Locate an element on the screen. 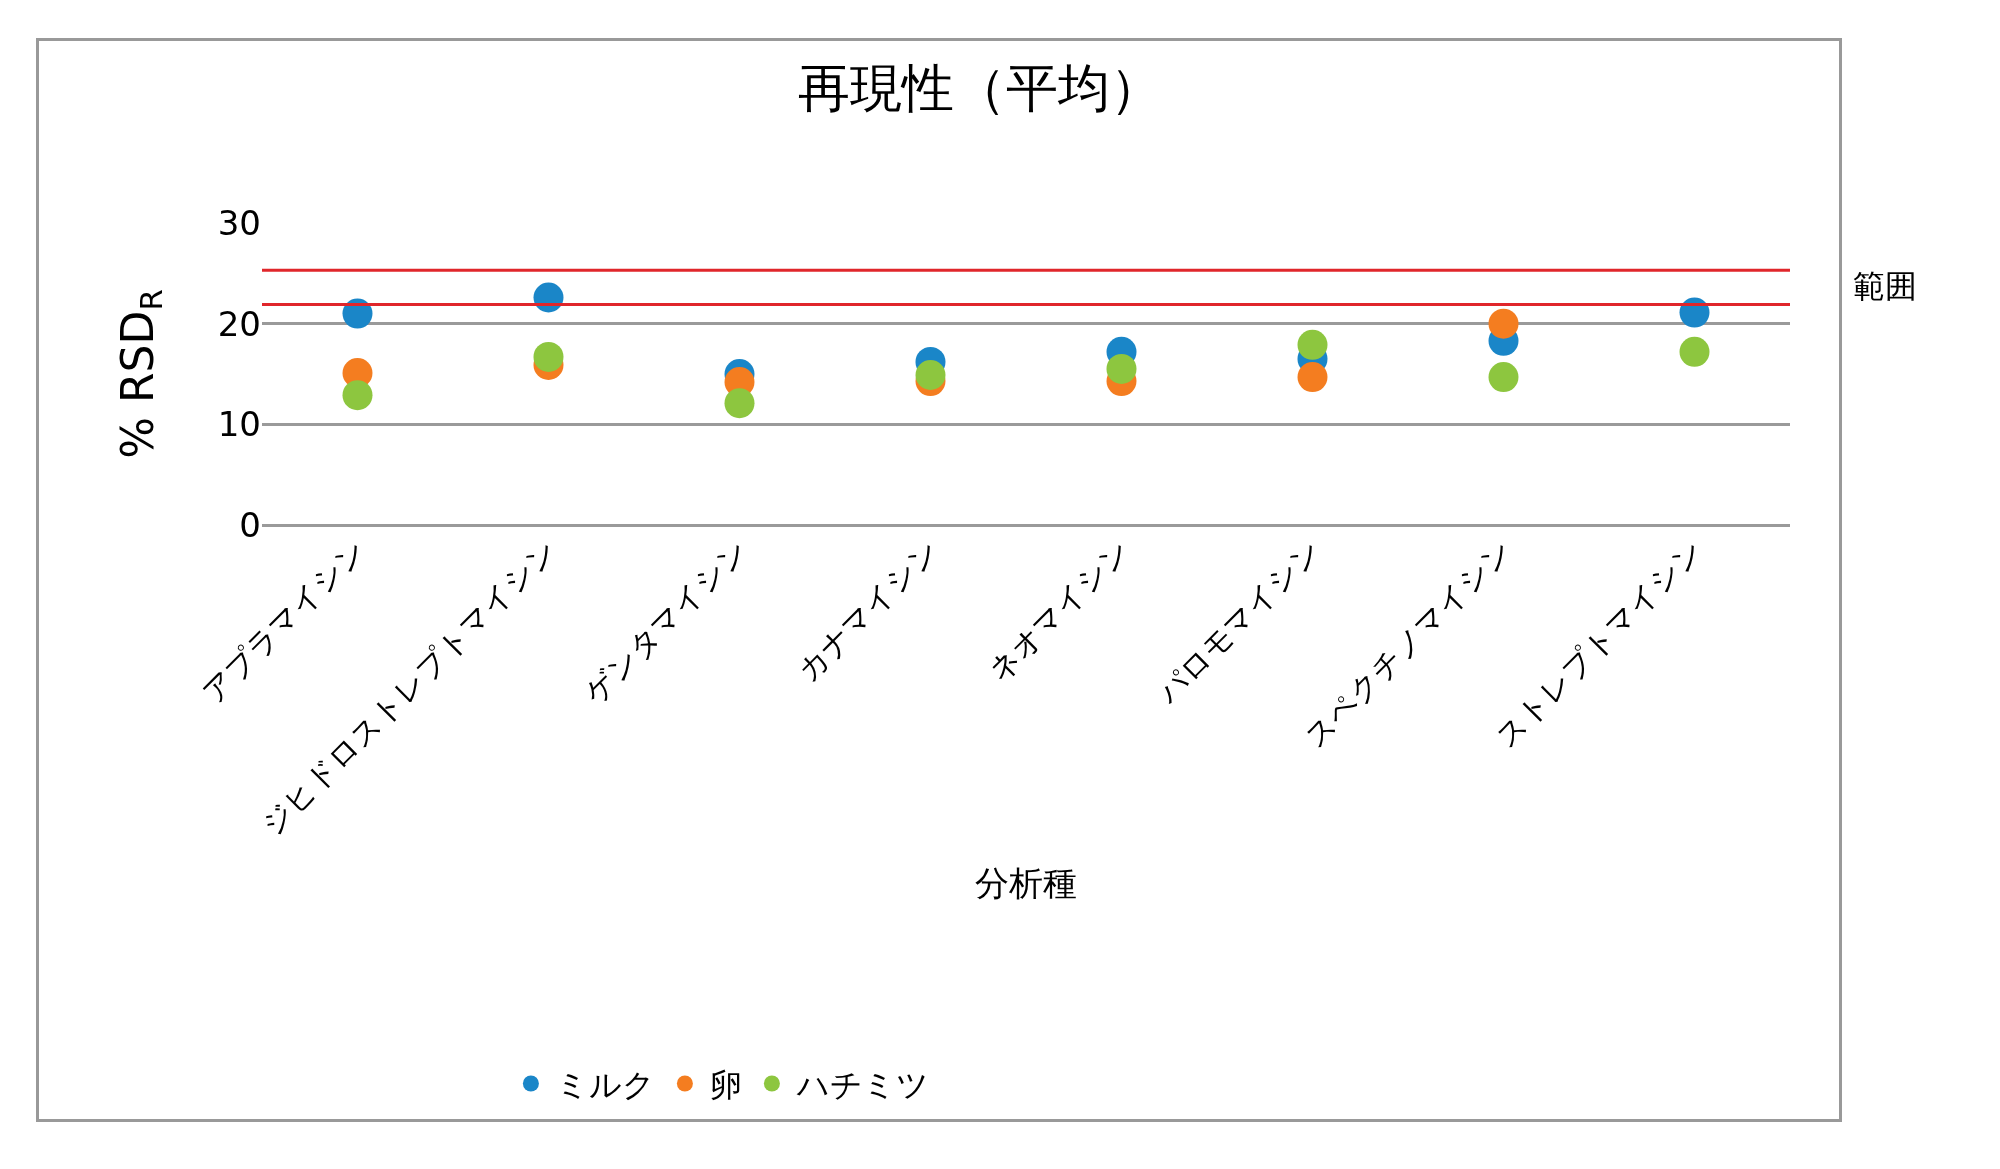  y-tick-label: 30 is located at coordinates (239, 222).